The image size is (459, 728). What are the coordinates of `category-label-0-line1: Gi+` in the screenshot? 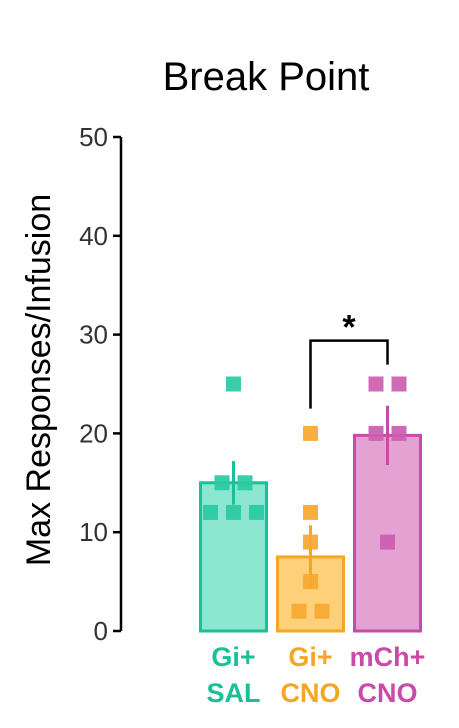 It's located at (233, 657).